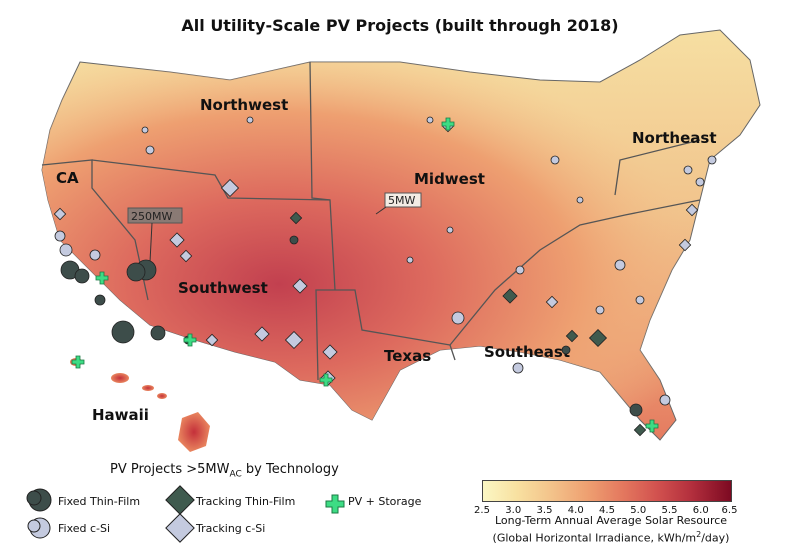  What do you see at coordinates (67, 178) in the screenshot?
I see `region-label-ca: CA` at bounding box center [67, 178].